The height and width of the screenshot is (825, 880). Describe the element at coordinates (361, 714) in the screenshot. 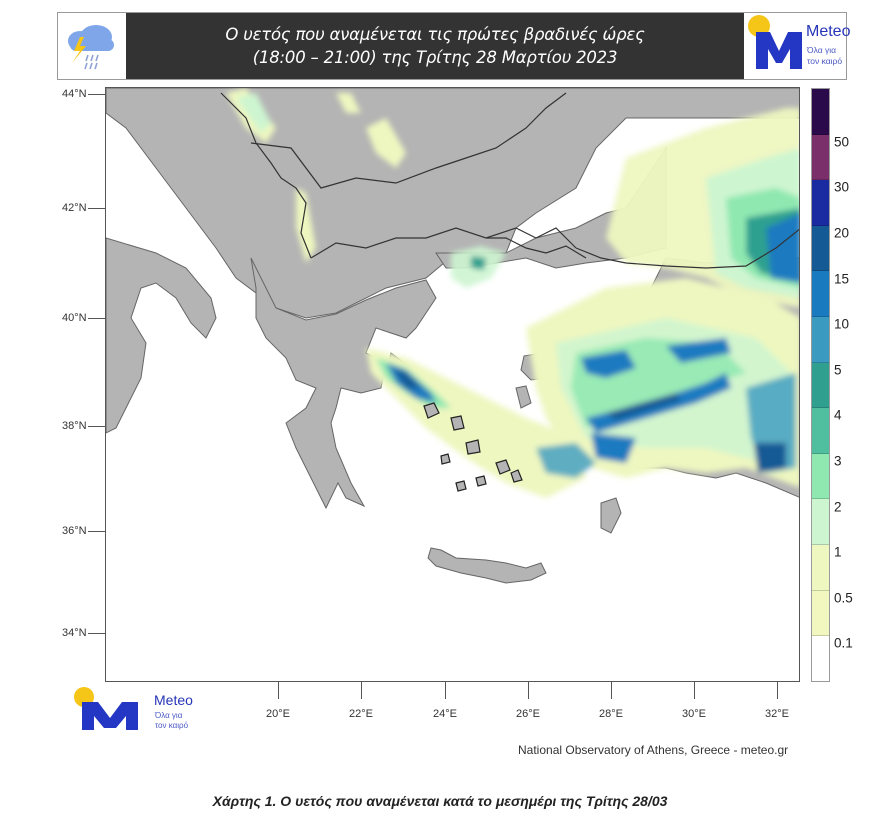

I see `lon-label-22: 22°E` at that location.